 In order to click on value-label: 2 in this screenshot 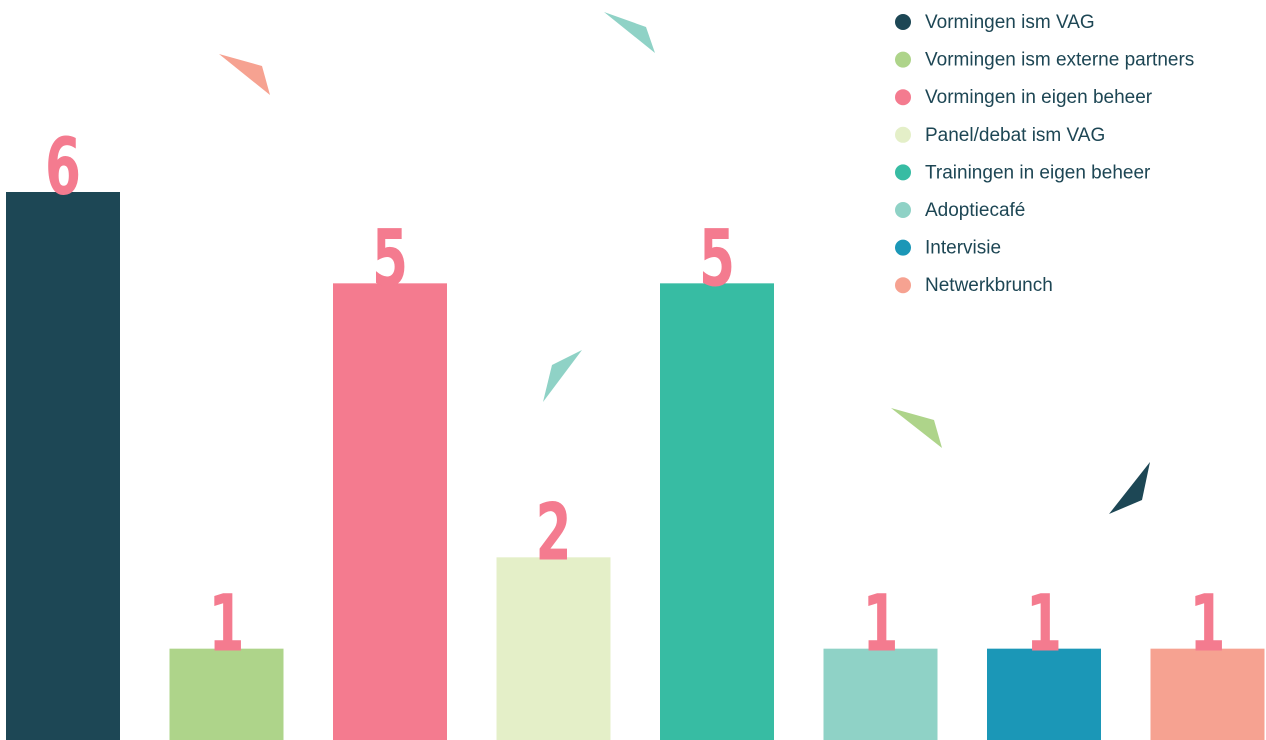, I will do `click(554, 533)`.